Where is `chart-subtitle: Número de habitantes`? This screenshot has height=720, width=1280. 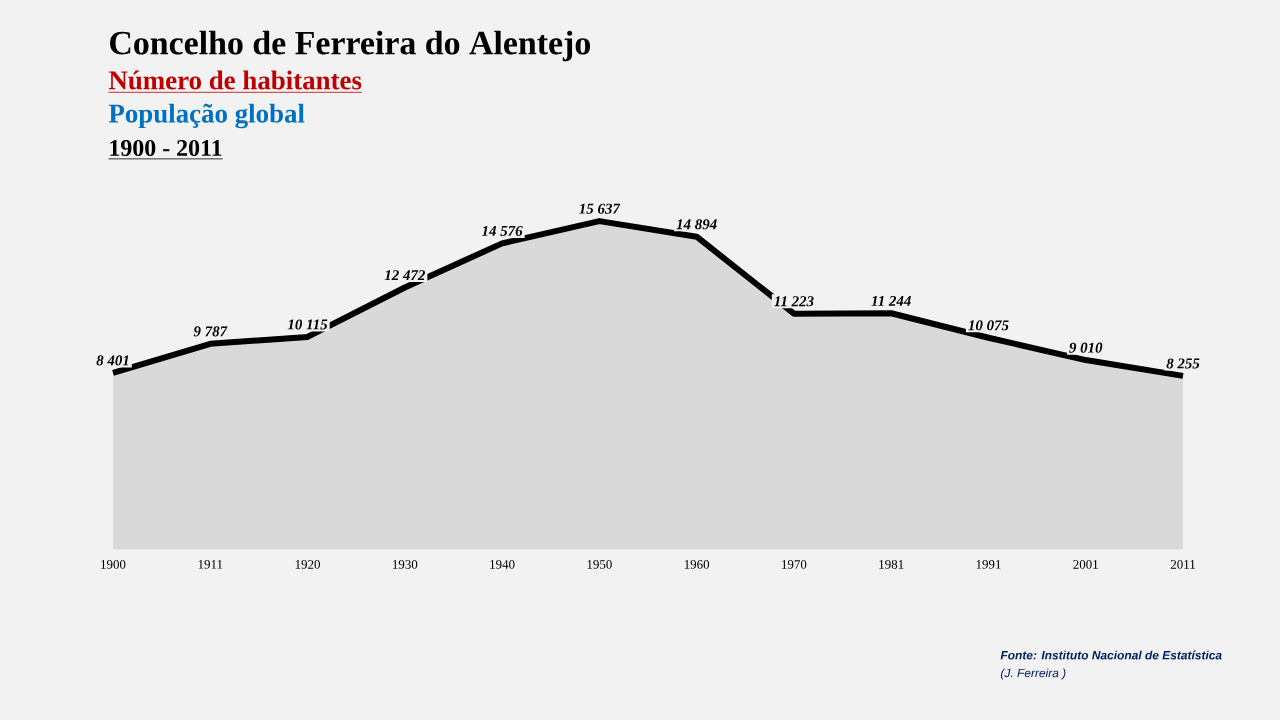 chart-subtitle: Número de habitantes is located at coordinates (235, 80).